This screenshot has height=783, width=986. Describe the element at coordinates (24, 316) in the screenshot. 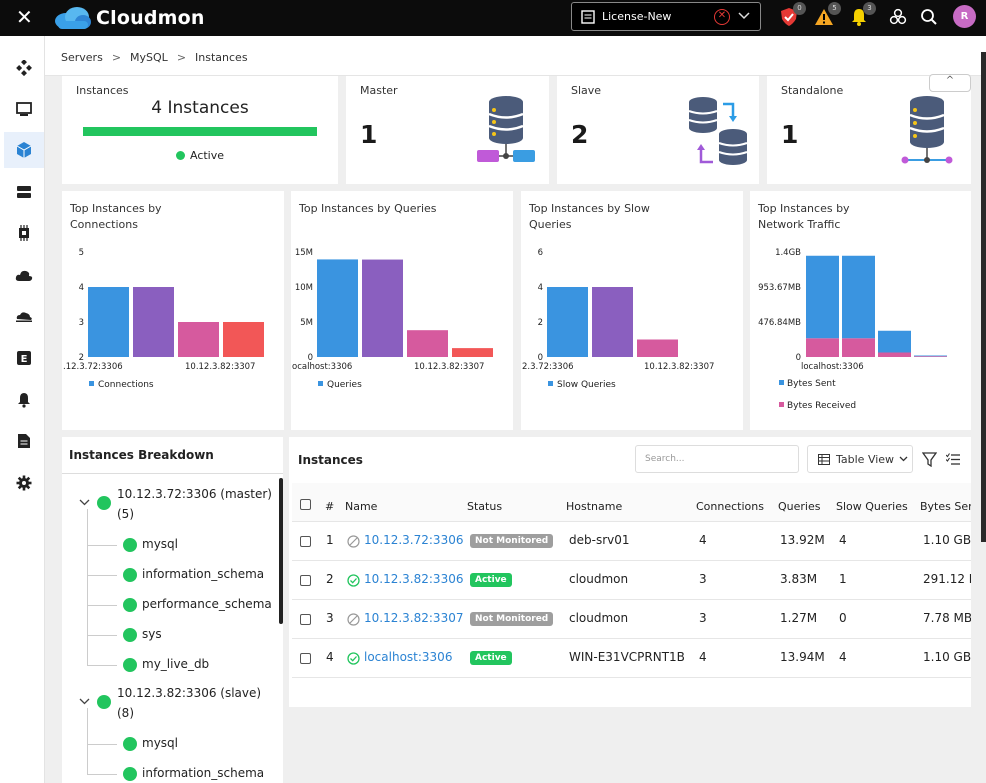

I see `sidebar-item-cloud-services` at that location.